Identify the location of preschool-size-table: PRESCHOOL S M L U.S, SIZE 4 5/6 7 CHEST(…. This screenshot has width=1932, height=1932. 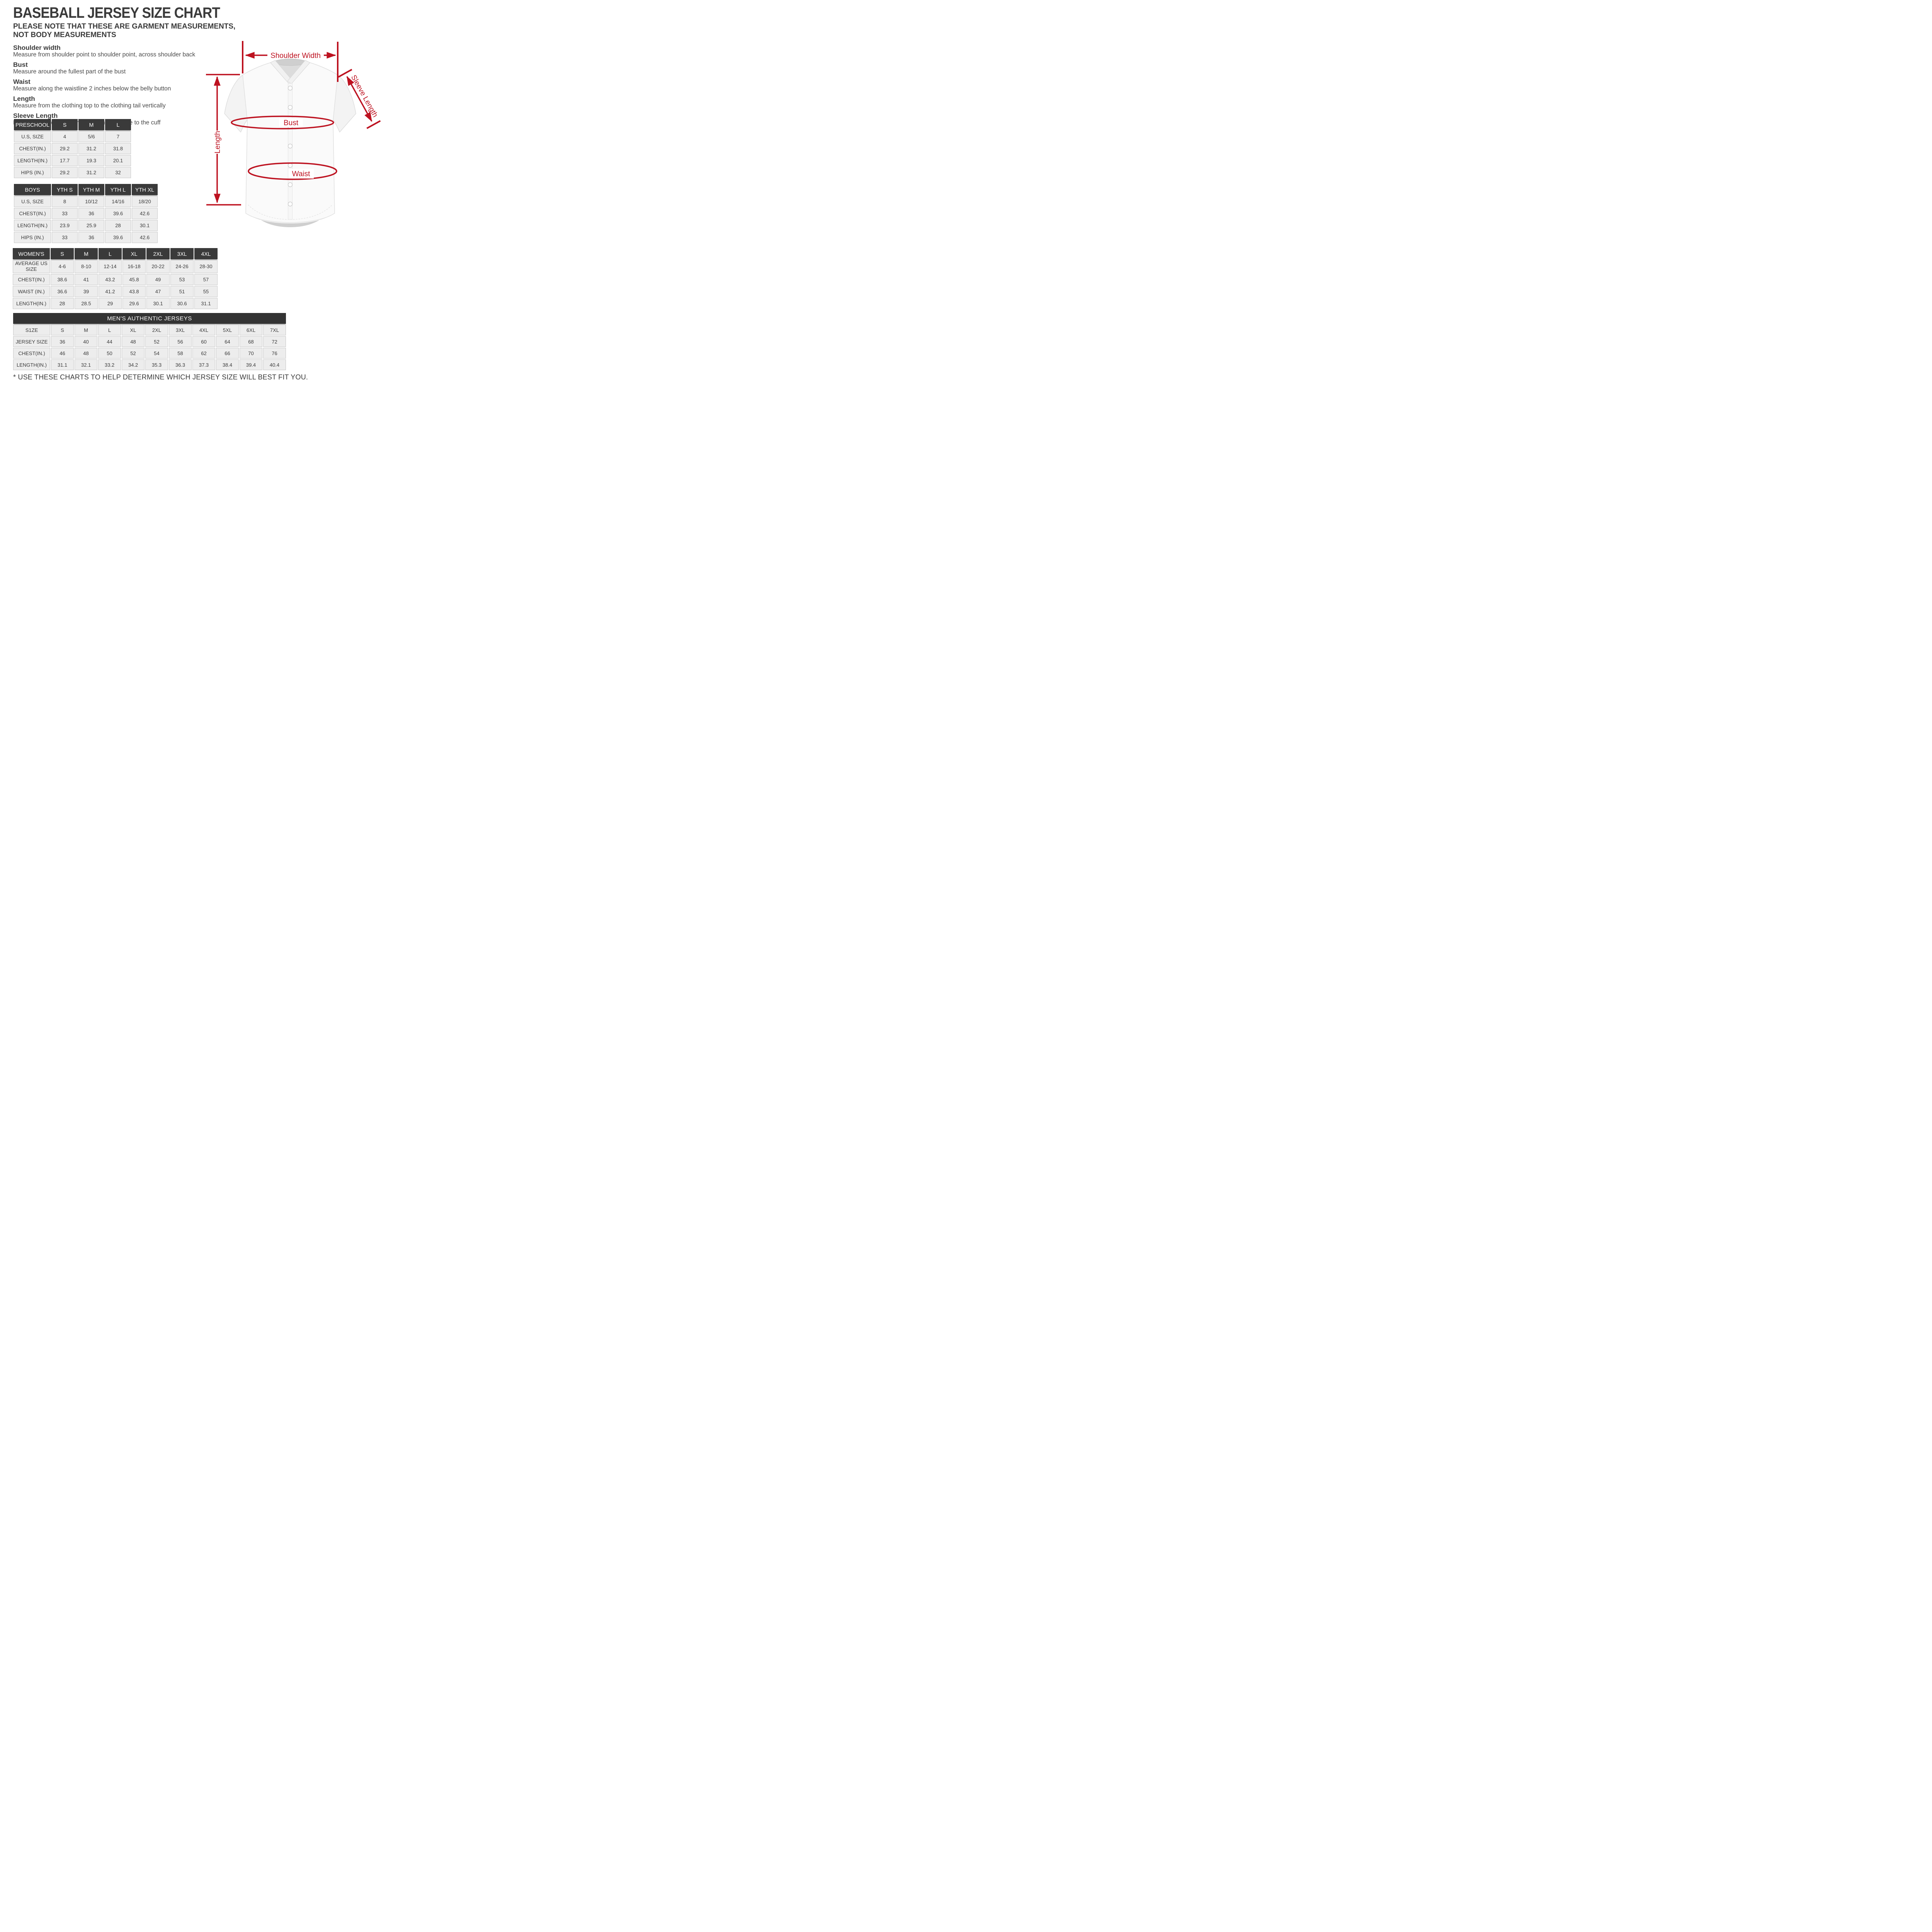
(73, 148).